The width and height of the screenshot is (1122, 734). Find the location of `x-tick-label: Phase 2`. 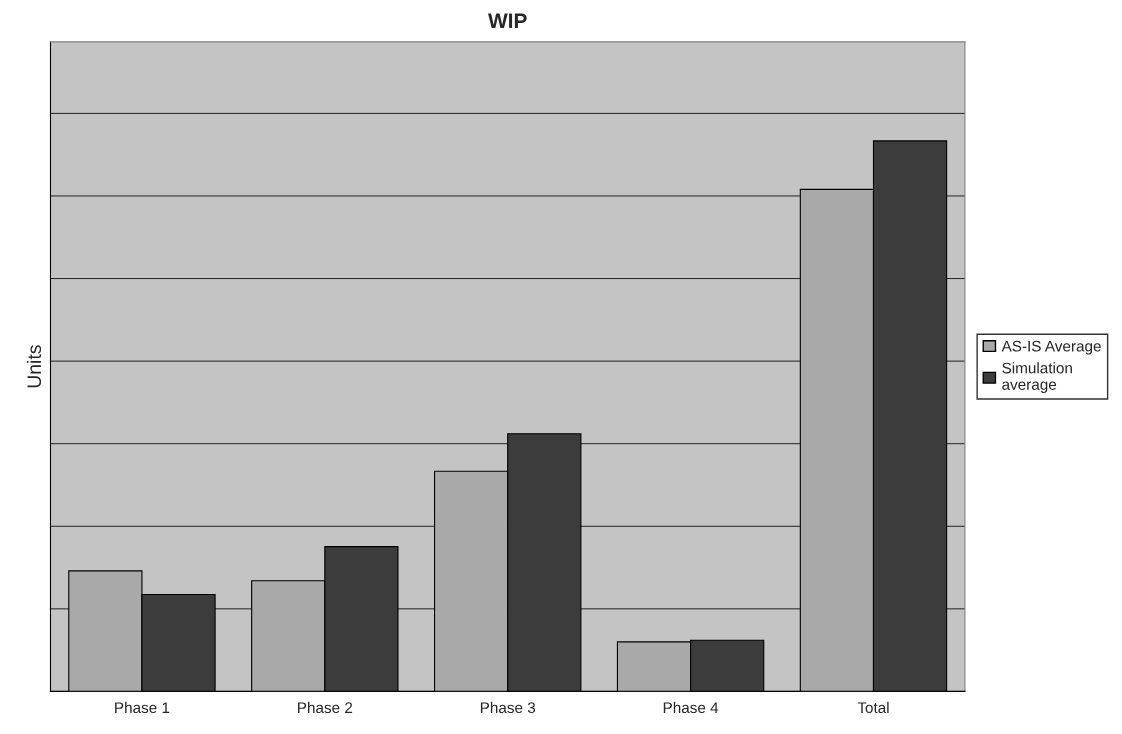

x-tick-label: Phase 2 is located at coordinates (325, 707).